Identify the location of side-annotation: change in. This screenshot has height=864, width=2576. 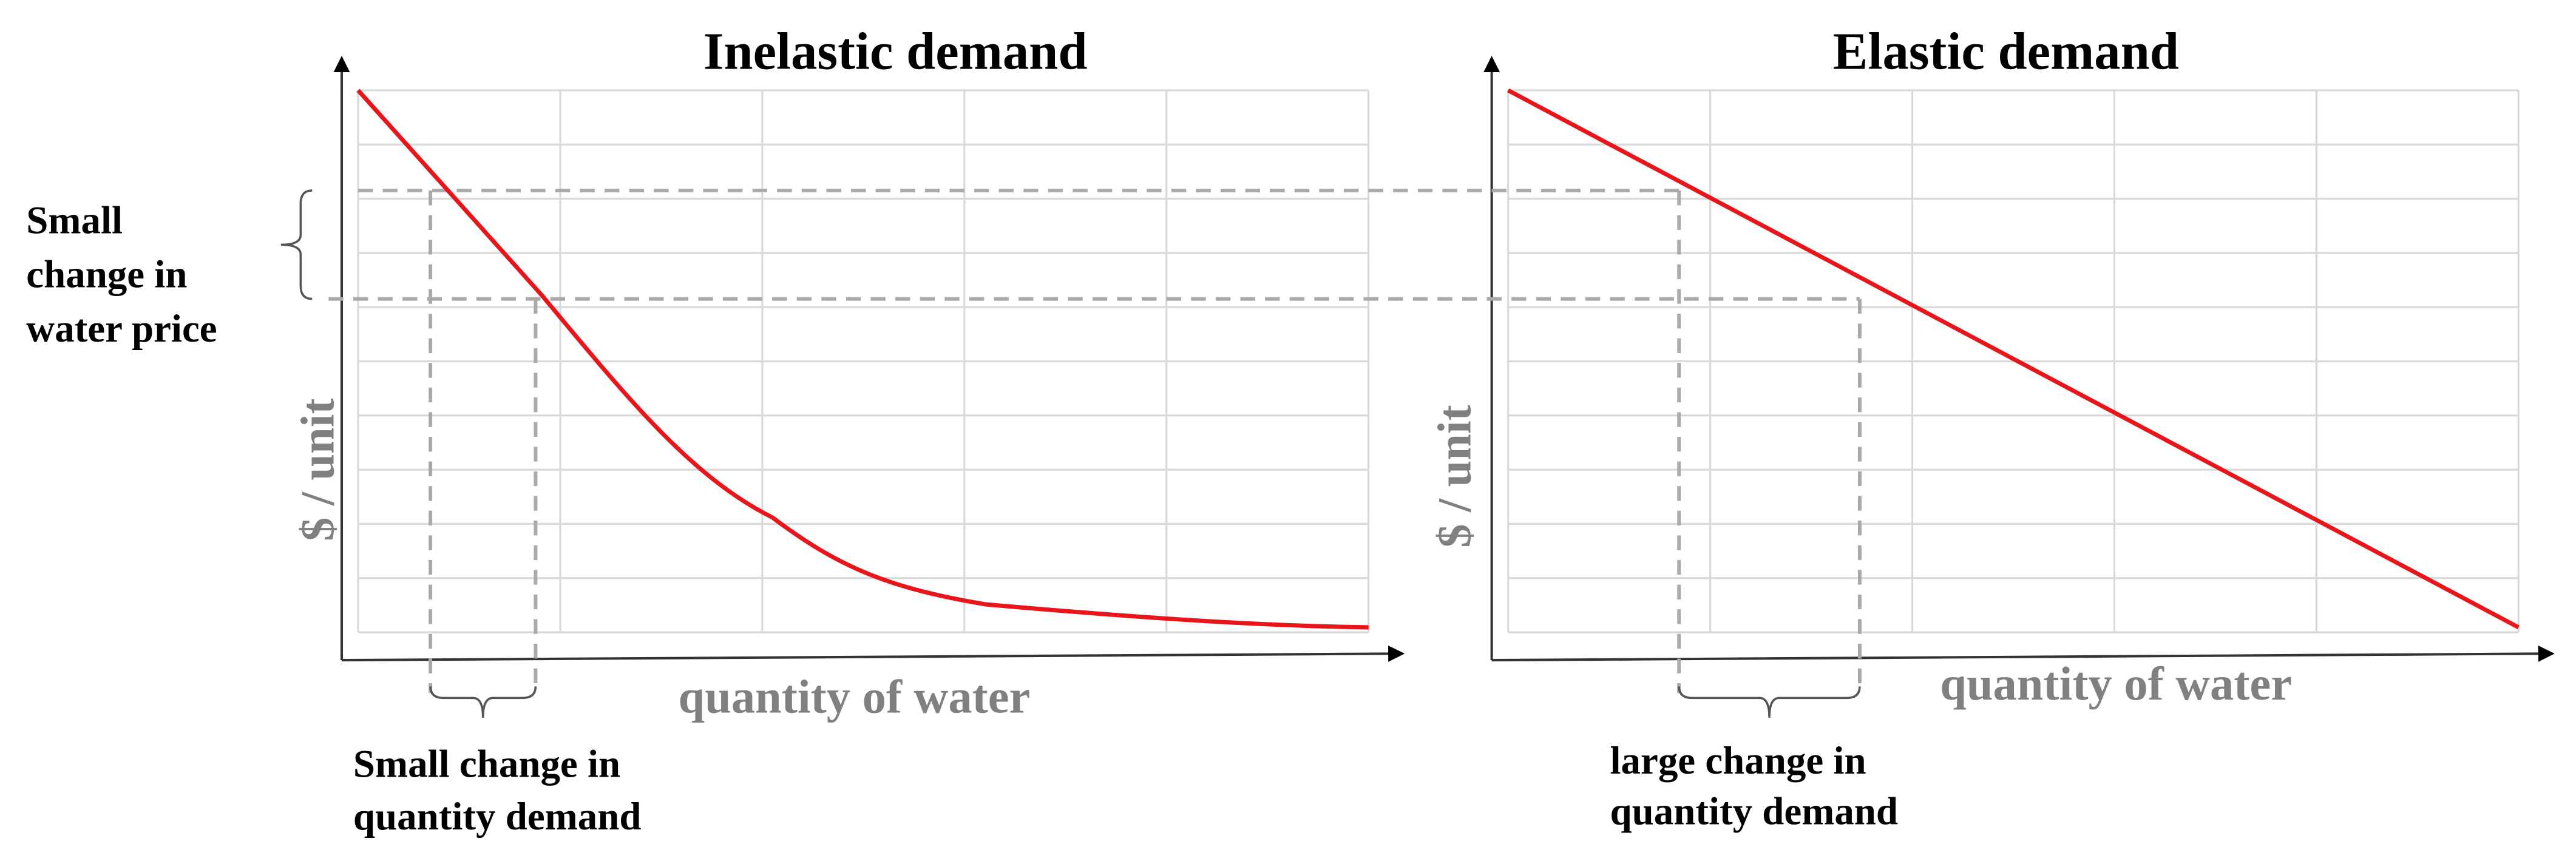
(106, 275).